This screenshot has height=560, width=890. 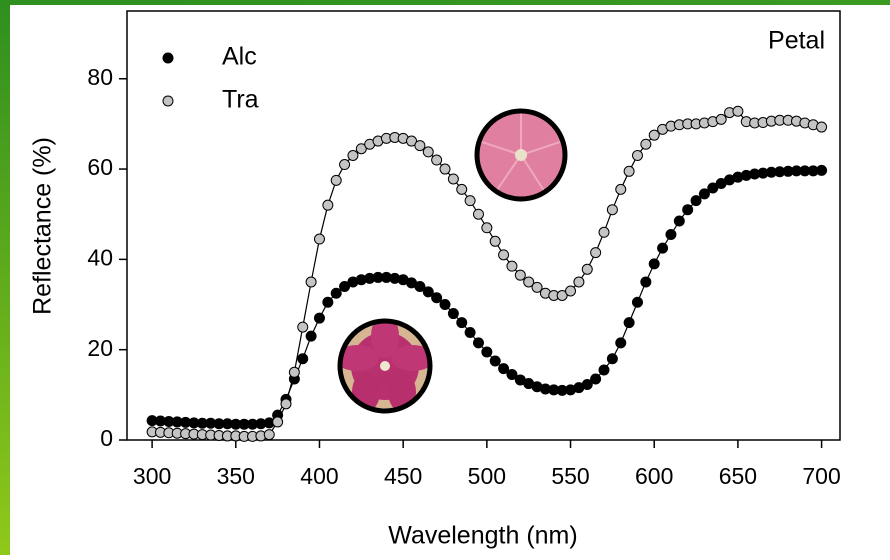 I want to click on y-tick-label: 60, so click(x=100, y=167).